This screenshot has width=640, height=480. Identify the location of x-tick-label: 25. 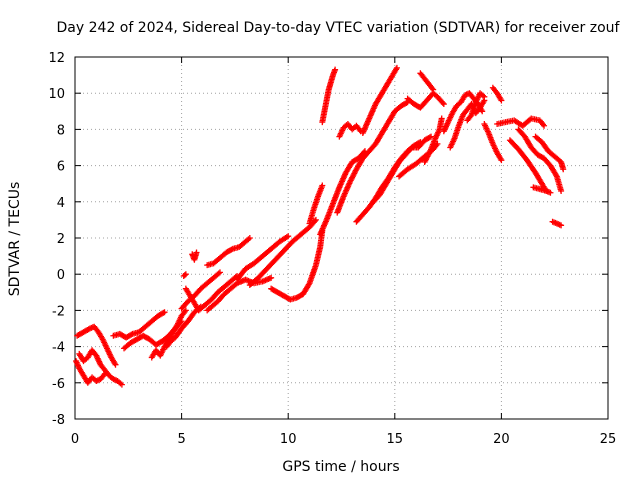
(608, 439).